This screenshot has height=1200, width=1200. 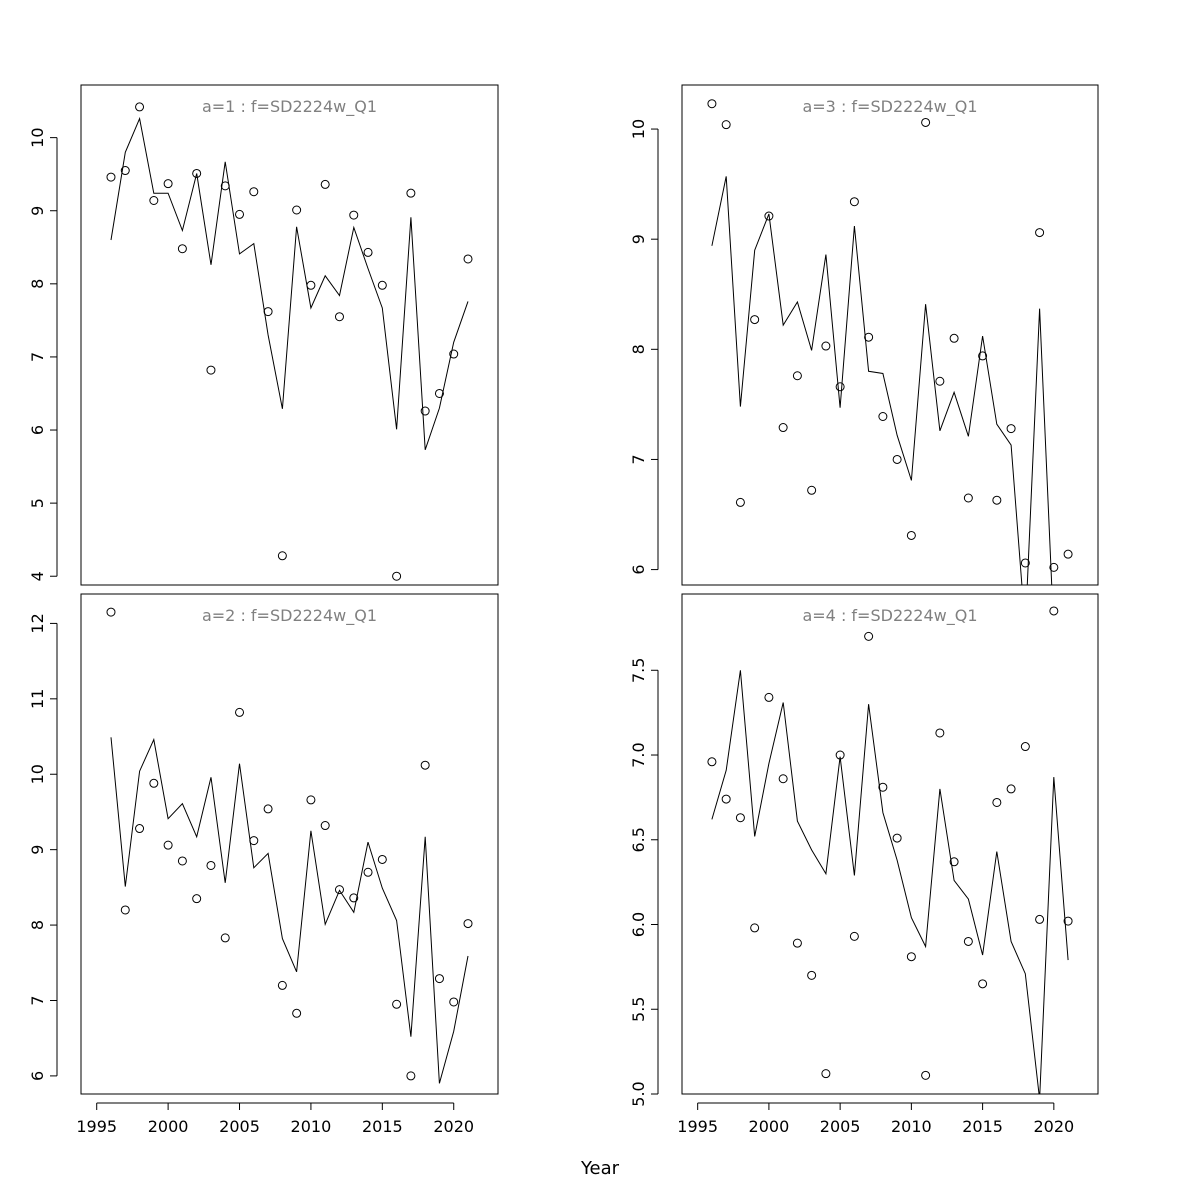 I want to click on x-tick-label: 2020, so click(x=1053, y=1126).